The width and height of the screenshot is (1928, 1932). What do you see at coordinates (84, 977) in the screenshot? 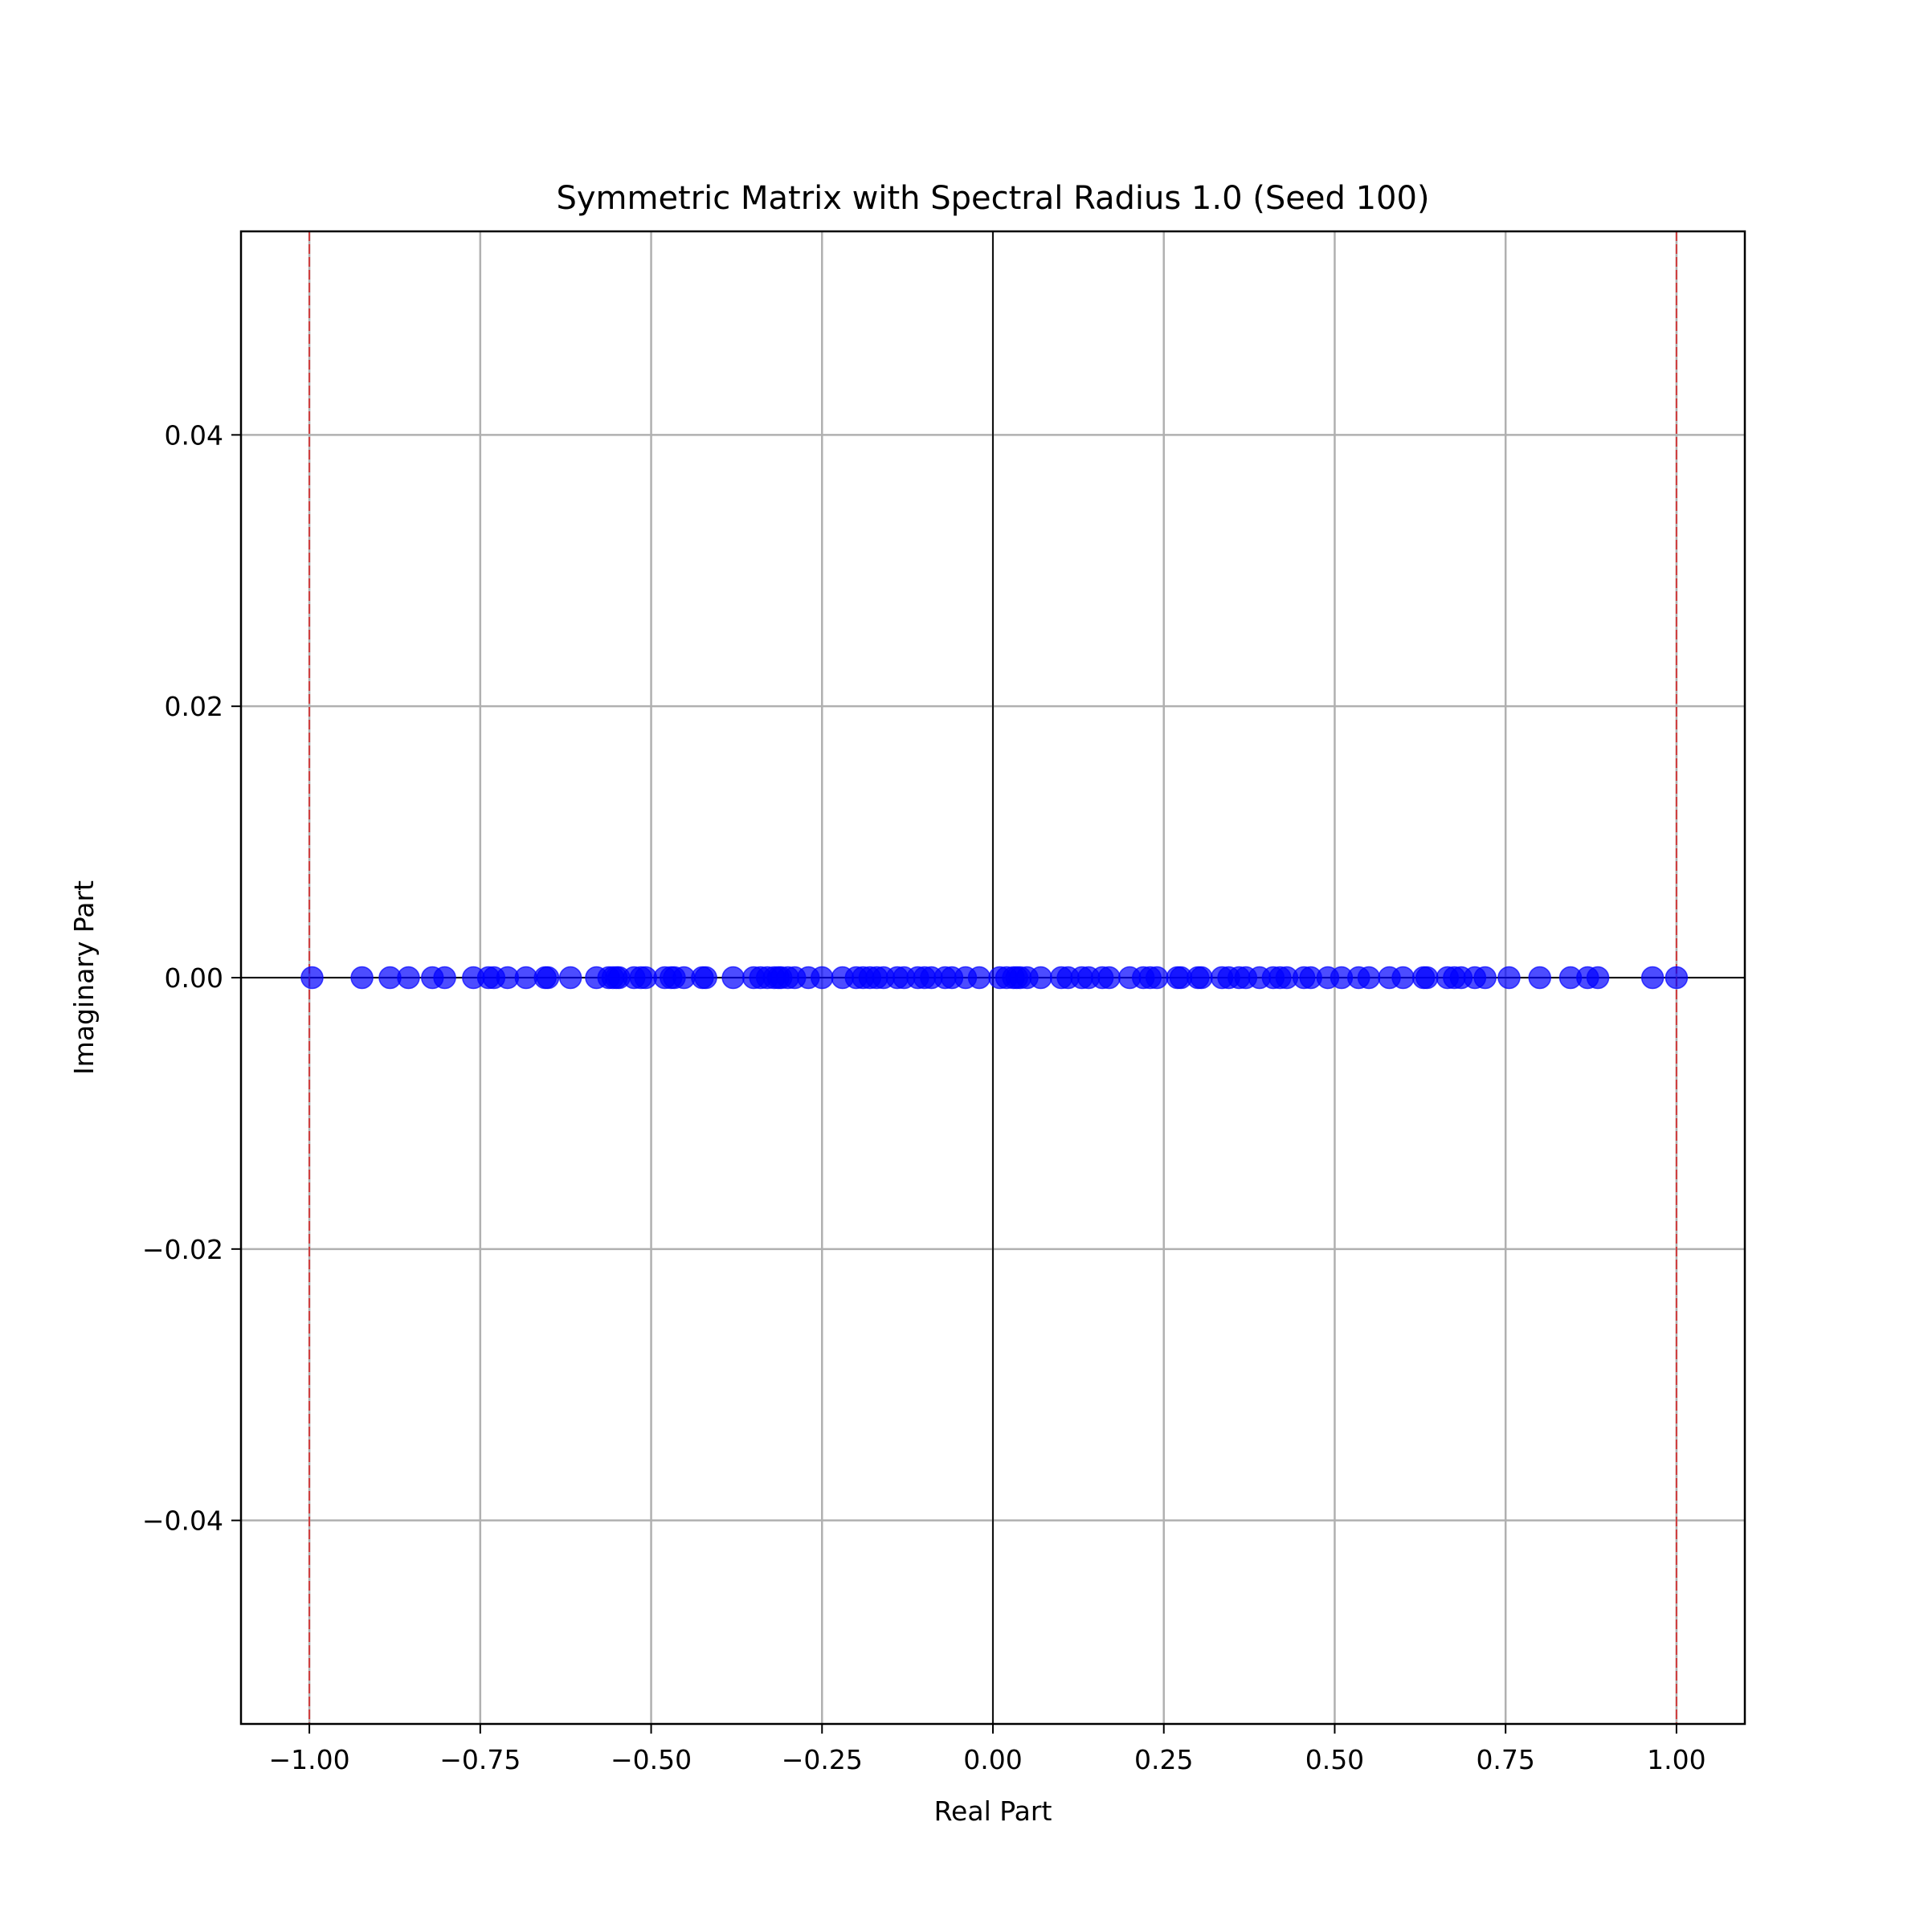
I see `y-axis-label: Imaginary Part` at bounding box center [84, 977].